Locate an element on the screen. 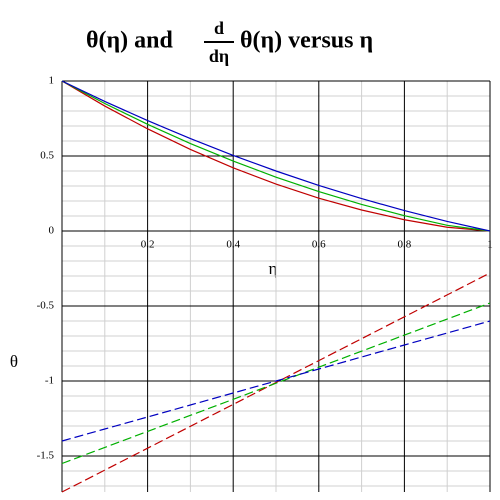 The image size is (500, 500). x-tick-label: 0.8 is located at coordinates (405, 245).